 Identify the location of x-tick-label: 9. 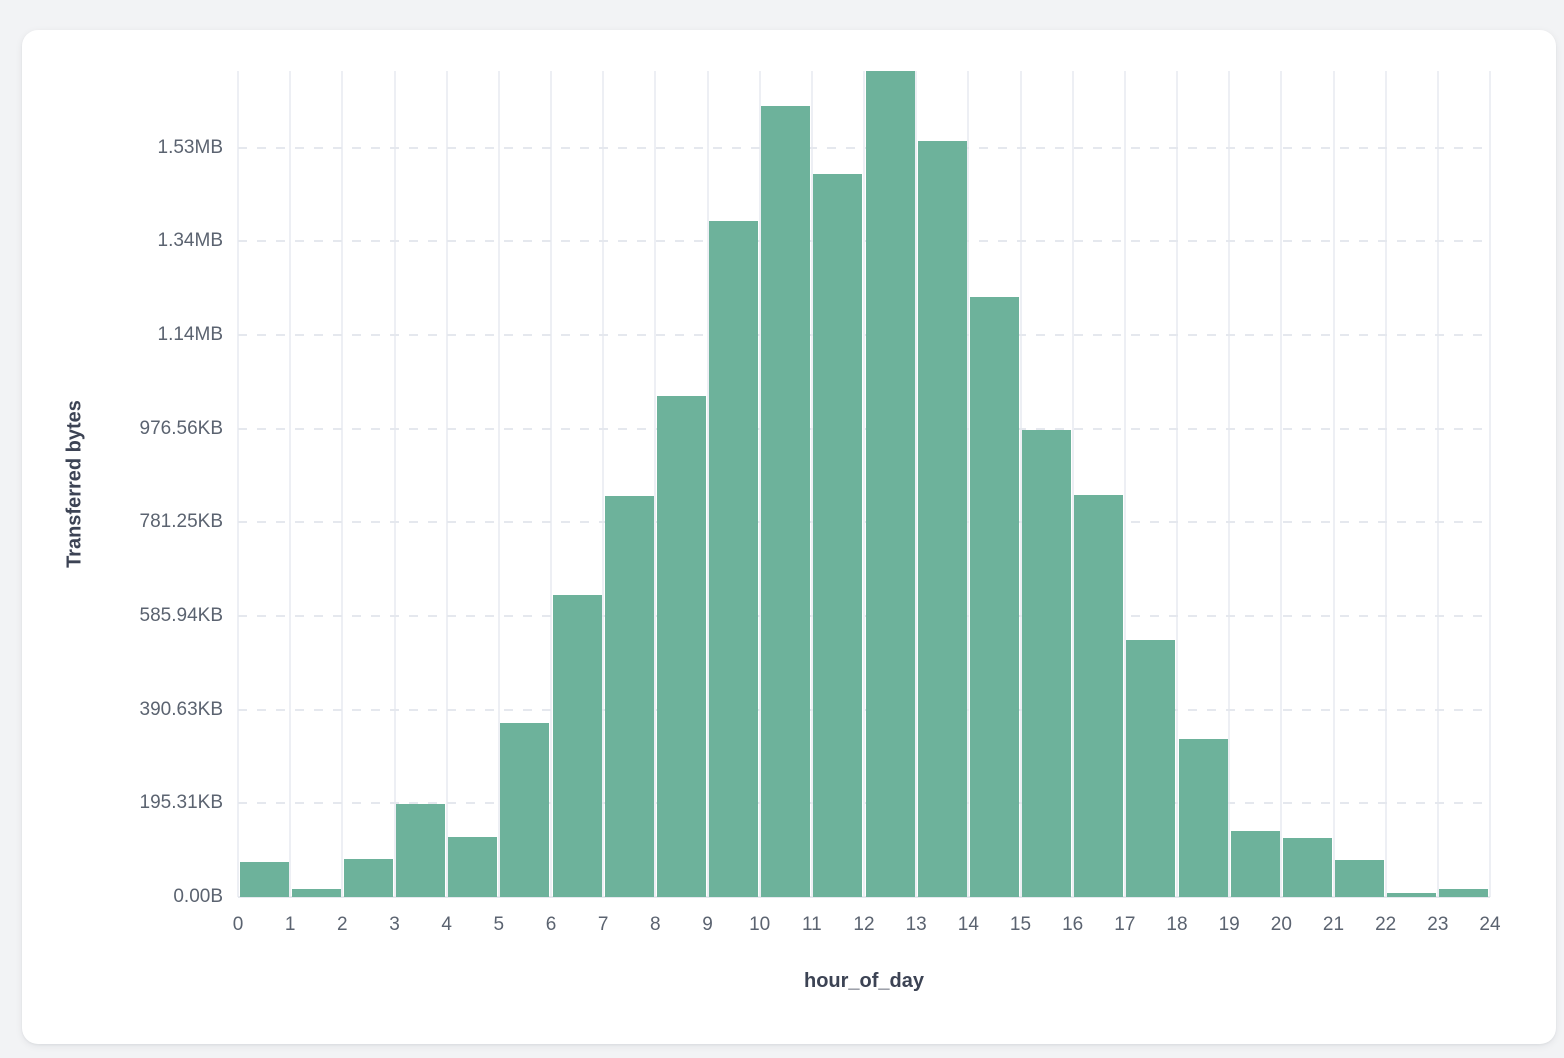
(707, 924).